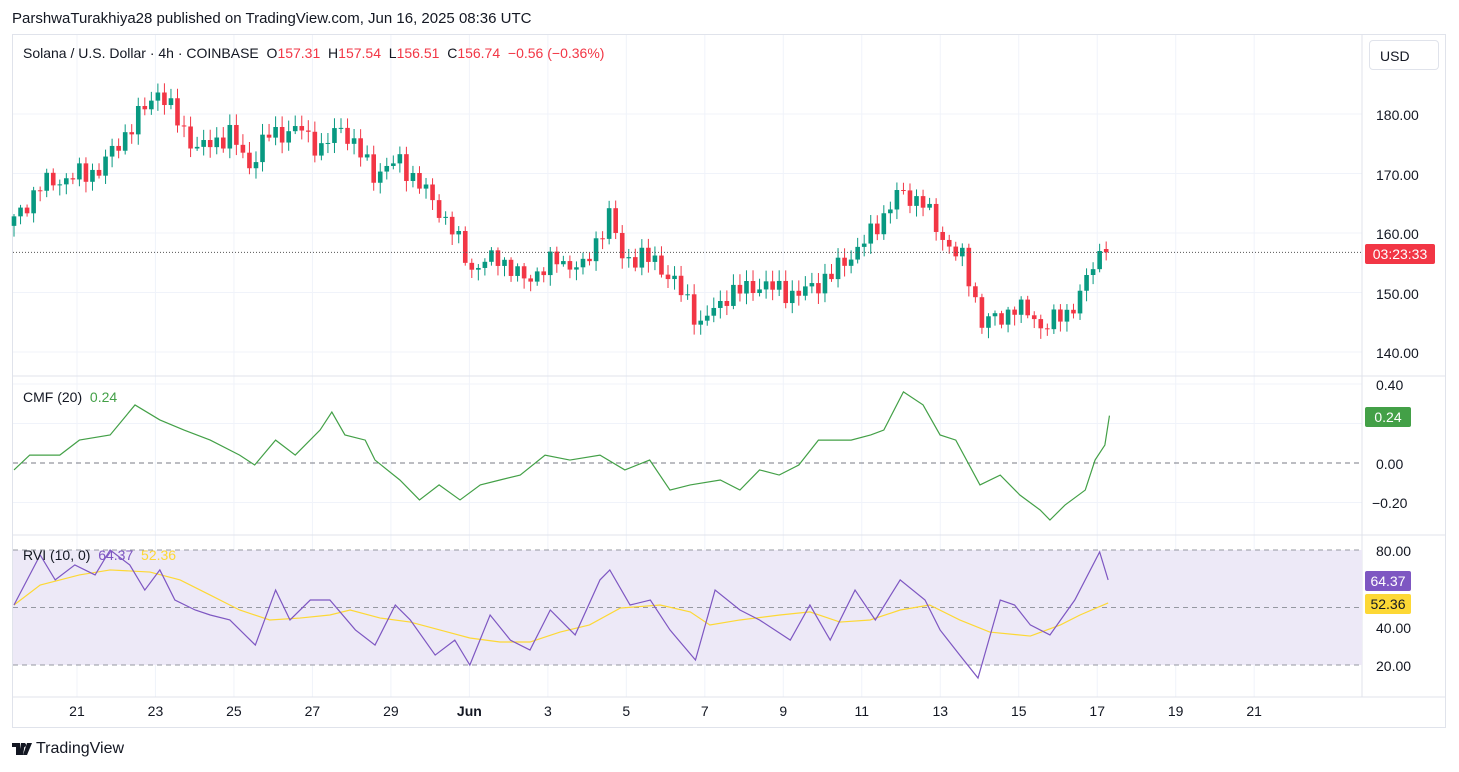  I want to click on time-tick: 27, so click(312, 711).